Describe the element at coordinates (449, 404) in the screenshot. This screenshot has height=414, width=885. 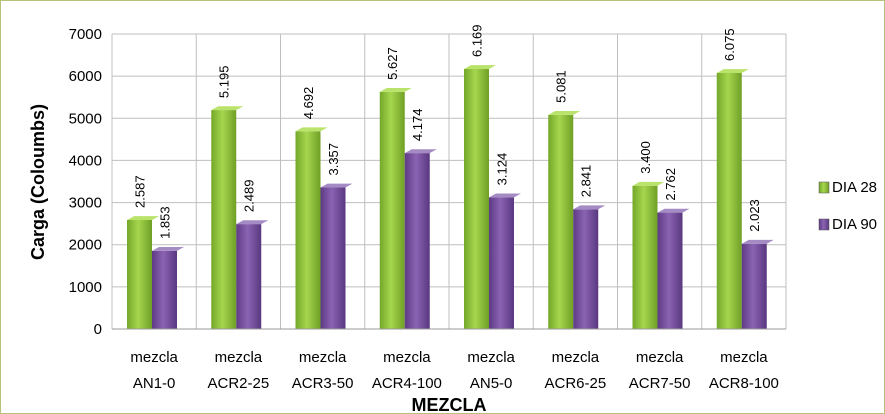
I see `x-axis-title: MEZCLA` at that location.